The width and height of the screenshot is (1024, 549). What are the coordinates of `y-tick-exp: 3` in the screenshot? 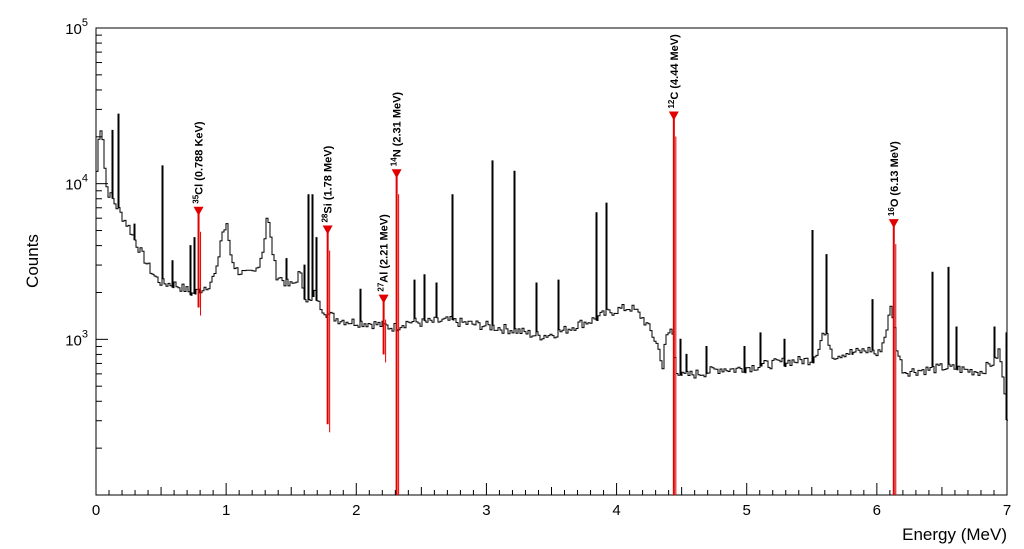 It's located at (85, 334).